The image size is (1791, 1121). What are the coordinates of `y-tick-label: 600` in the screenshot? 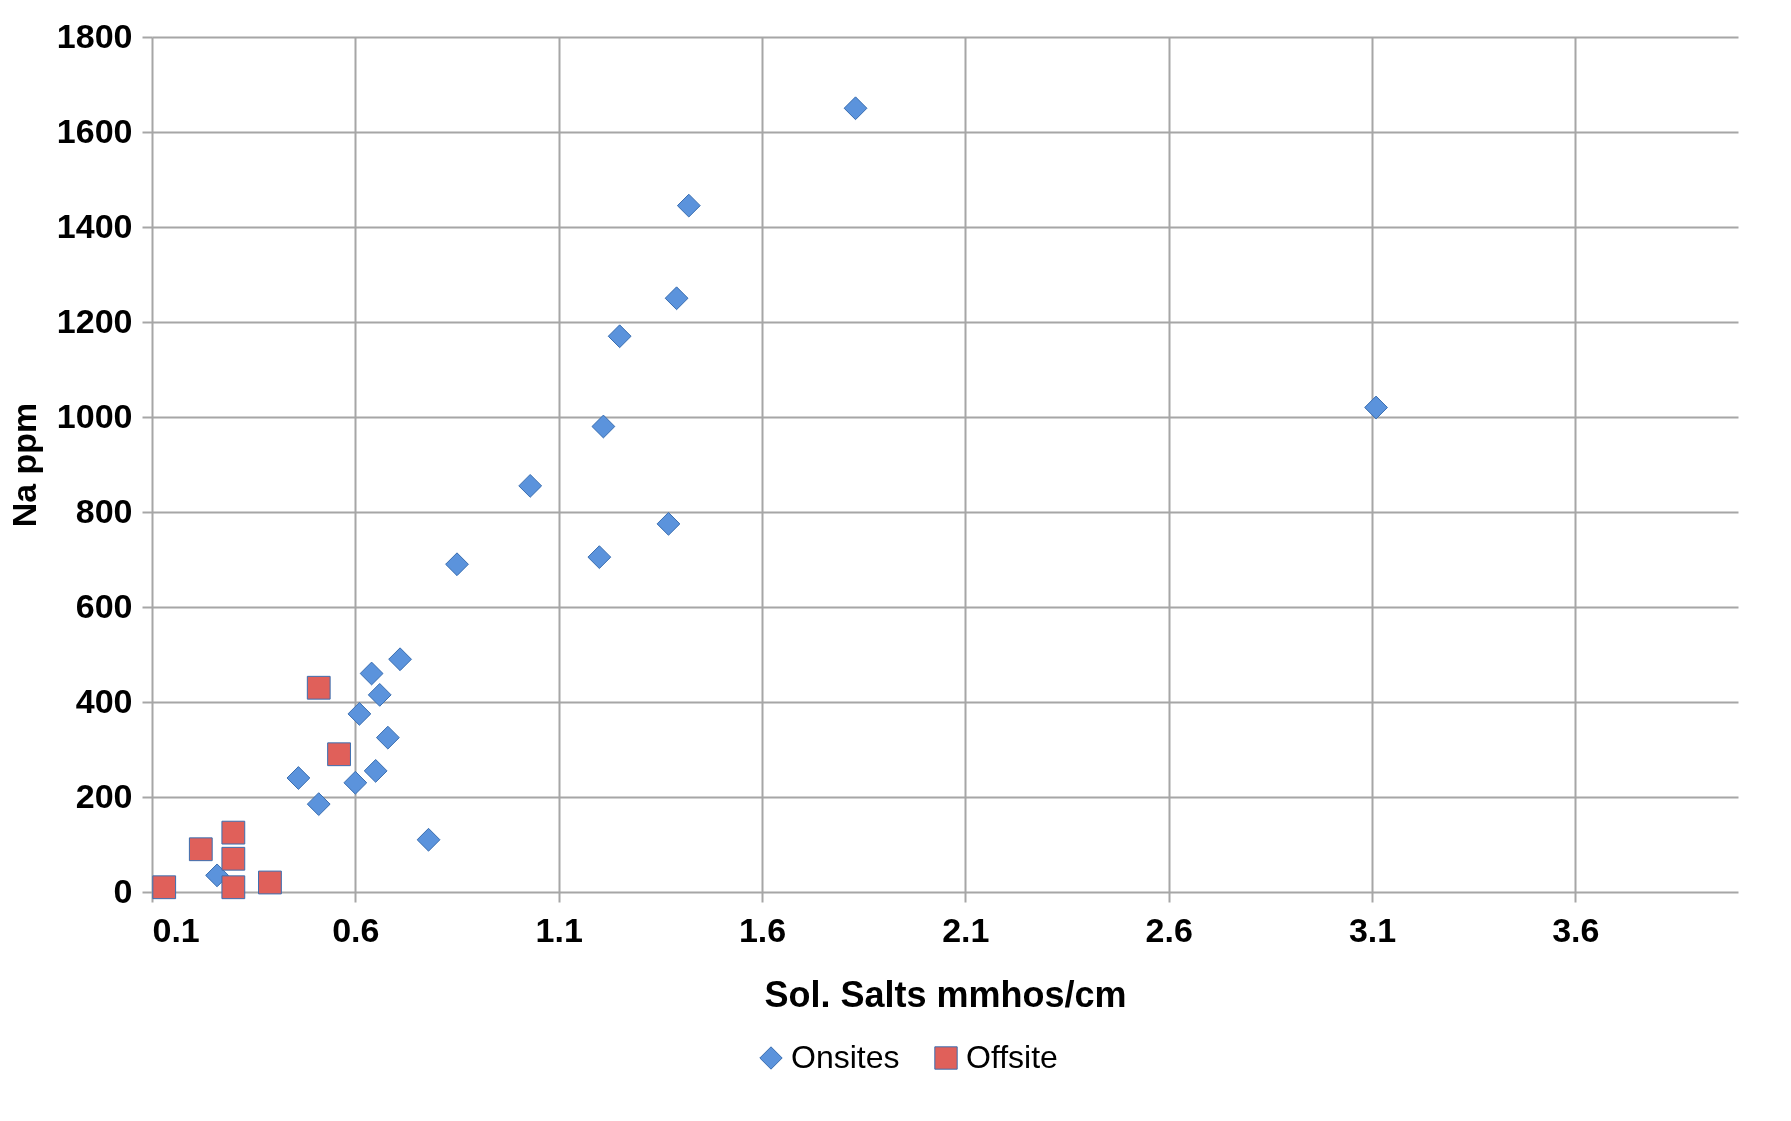 It's located at (104, 605).